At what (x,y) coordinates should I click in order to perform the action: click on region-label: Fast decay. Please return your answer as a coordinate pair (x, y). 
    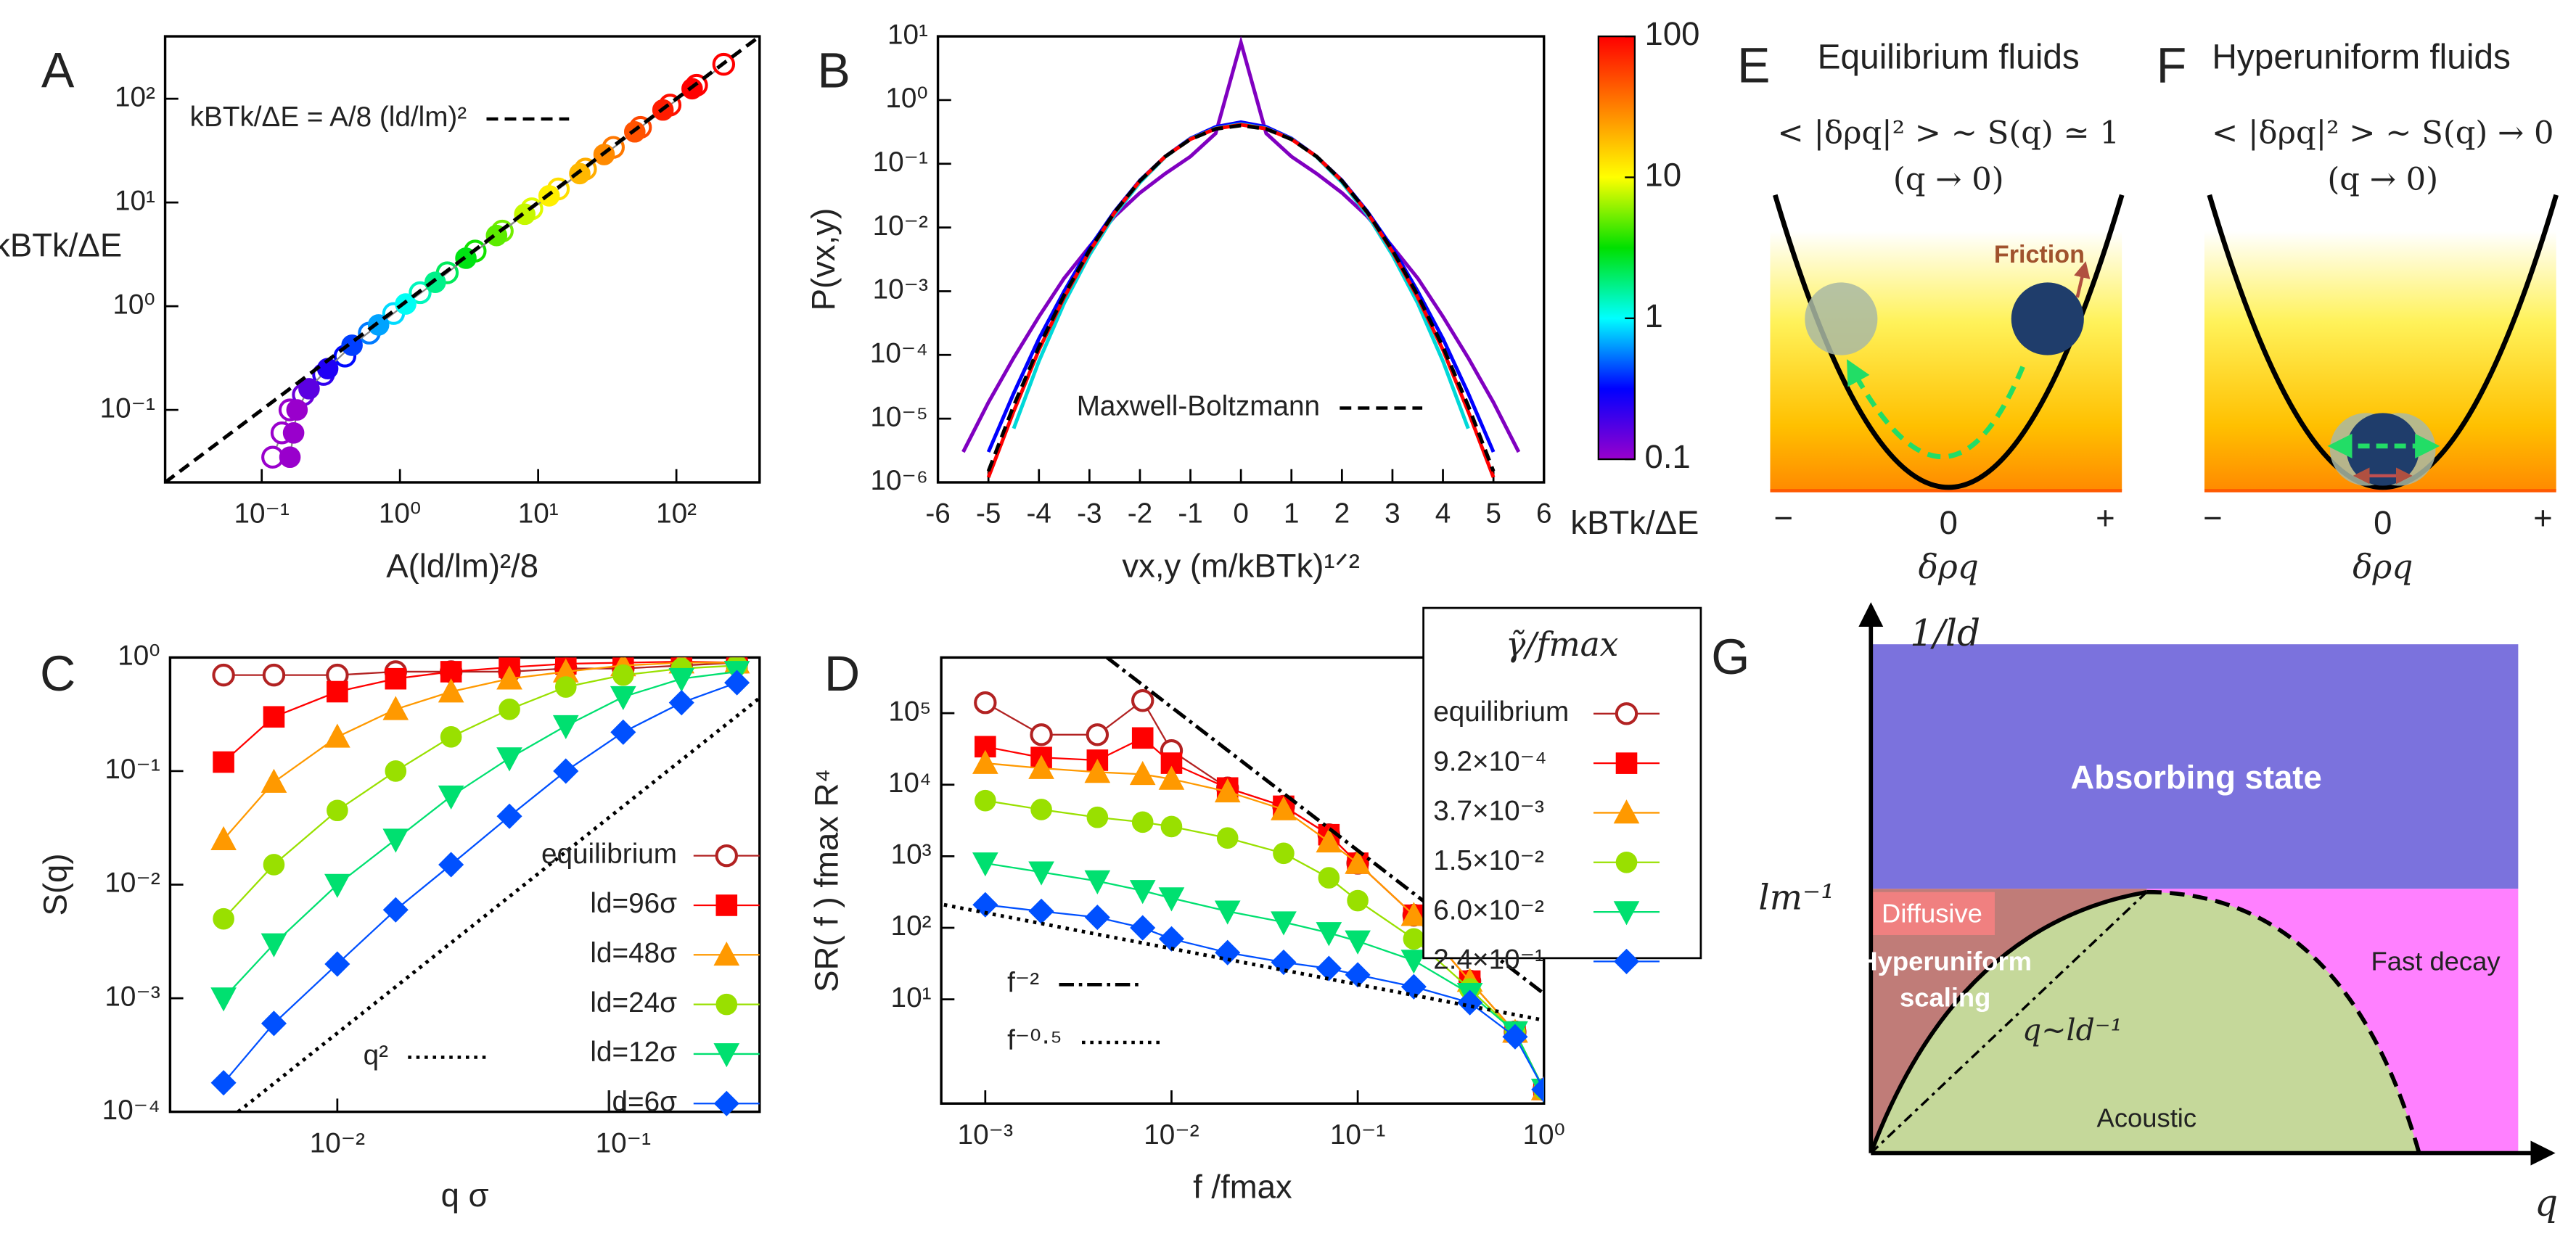
    Looking at the image, I should click on (2436, 961).